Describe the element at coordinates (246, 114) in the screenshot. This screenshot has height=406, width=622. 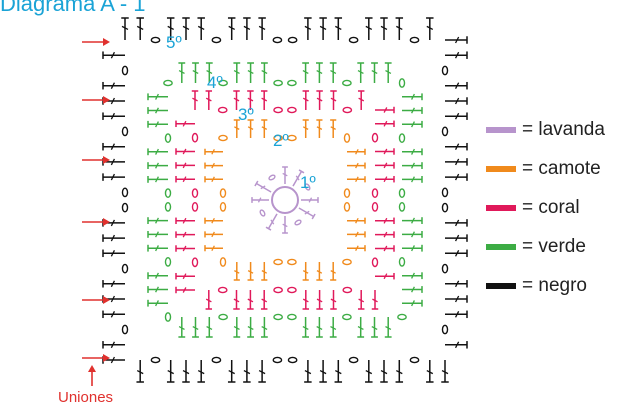
I see `round-label-3: 3º` at that location.